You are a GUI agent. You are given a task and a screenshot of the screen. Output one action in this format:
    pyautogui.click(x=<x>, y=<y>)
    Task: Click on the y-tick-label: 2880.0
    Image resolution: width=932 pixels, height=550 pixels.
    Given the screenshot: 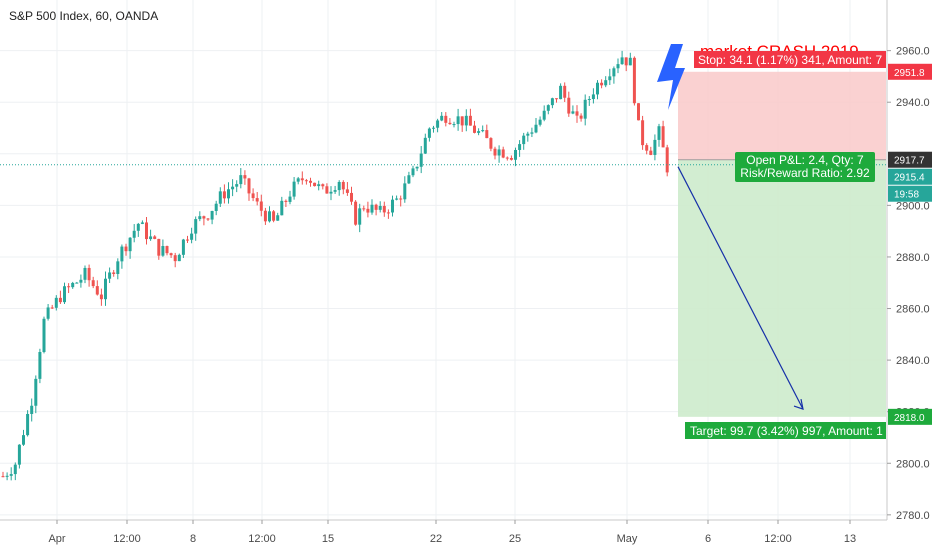 What is the action you would take?
    pyautogui.click(x=913, y=258)
    